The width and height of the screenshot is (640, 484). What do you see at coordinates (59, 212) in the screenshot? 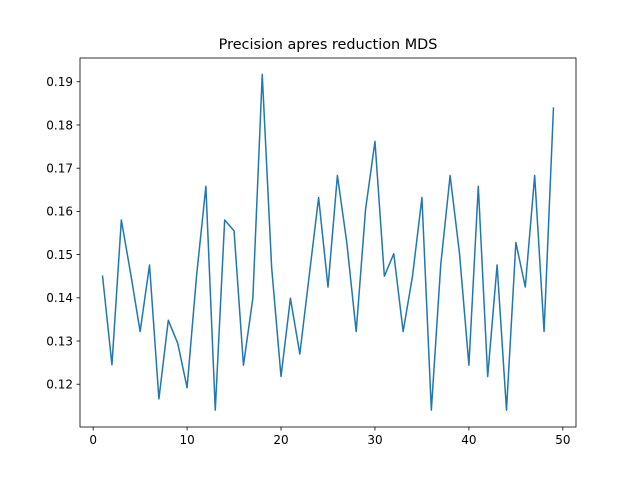
I see `y-tick-label: 0.16` at bounding box center [59, 212].